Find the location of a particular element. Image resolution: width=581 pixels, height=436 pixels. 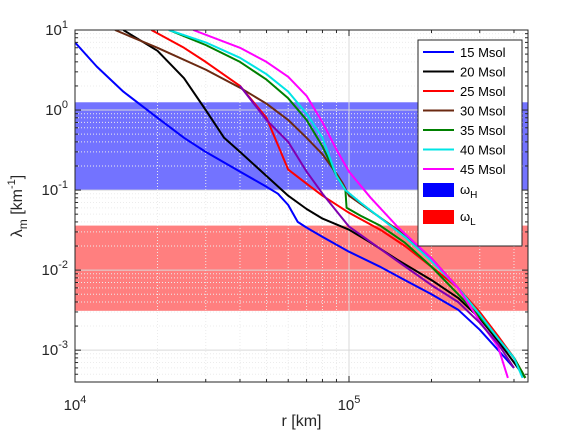

y-tick-label: 10⁻³ is located at coordinates (55, 349).